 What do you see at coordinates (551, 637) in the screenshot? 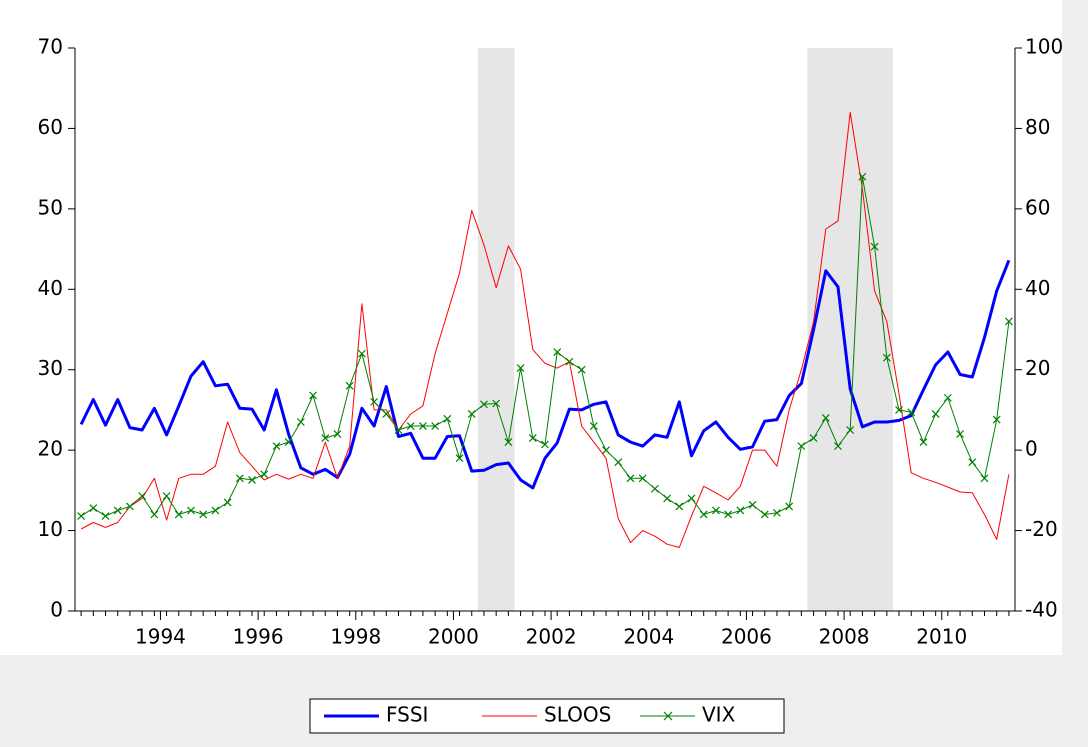
I see `x-tick-label: 2002` at bounding box center [551, 637].